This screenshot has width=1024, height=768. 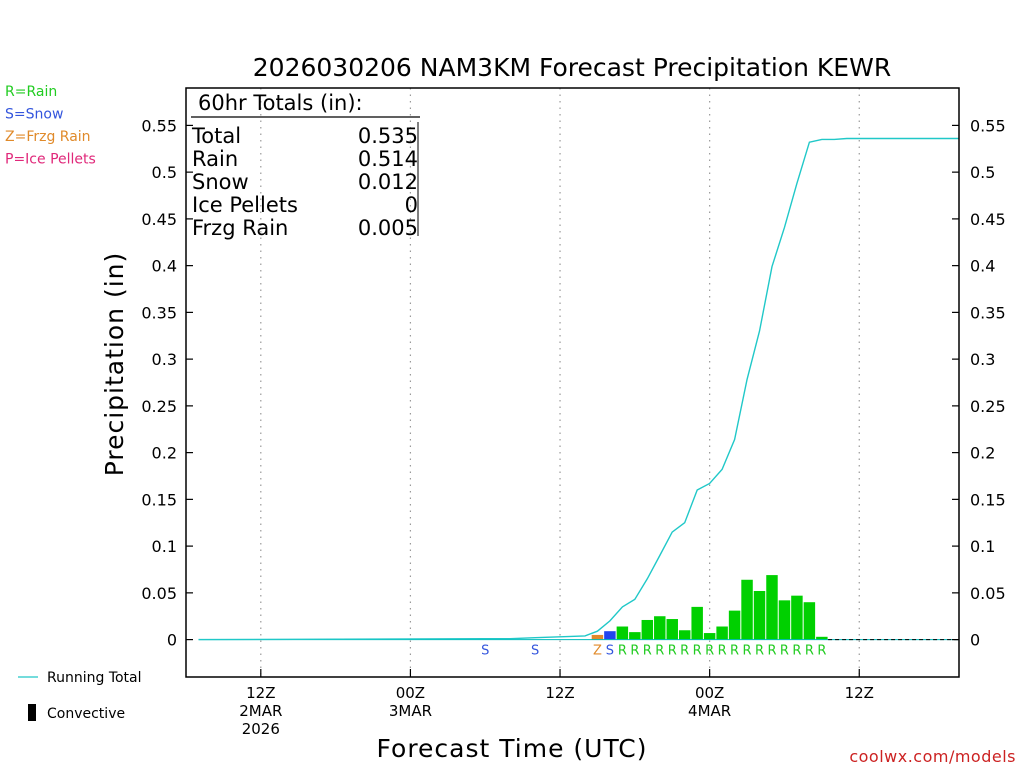 What do you see at coordinates (164, 266) in the screenshot?
I see `y-tick-label-left: 0.4` at bounding box center [164, 266].